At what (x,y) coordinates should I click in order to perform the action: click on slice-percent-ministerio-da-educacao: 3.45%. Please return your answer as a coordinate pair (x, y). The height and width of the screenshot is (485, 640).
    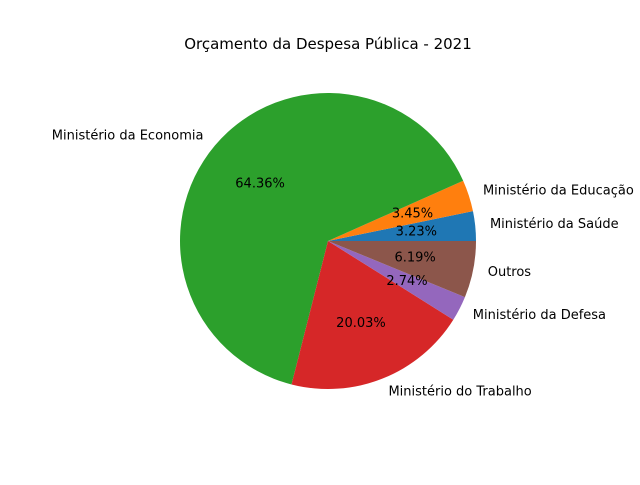
    Looking at the image, I should click on (412, 213).